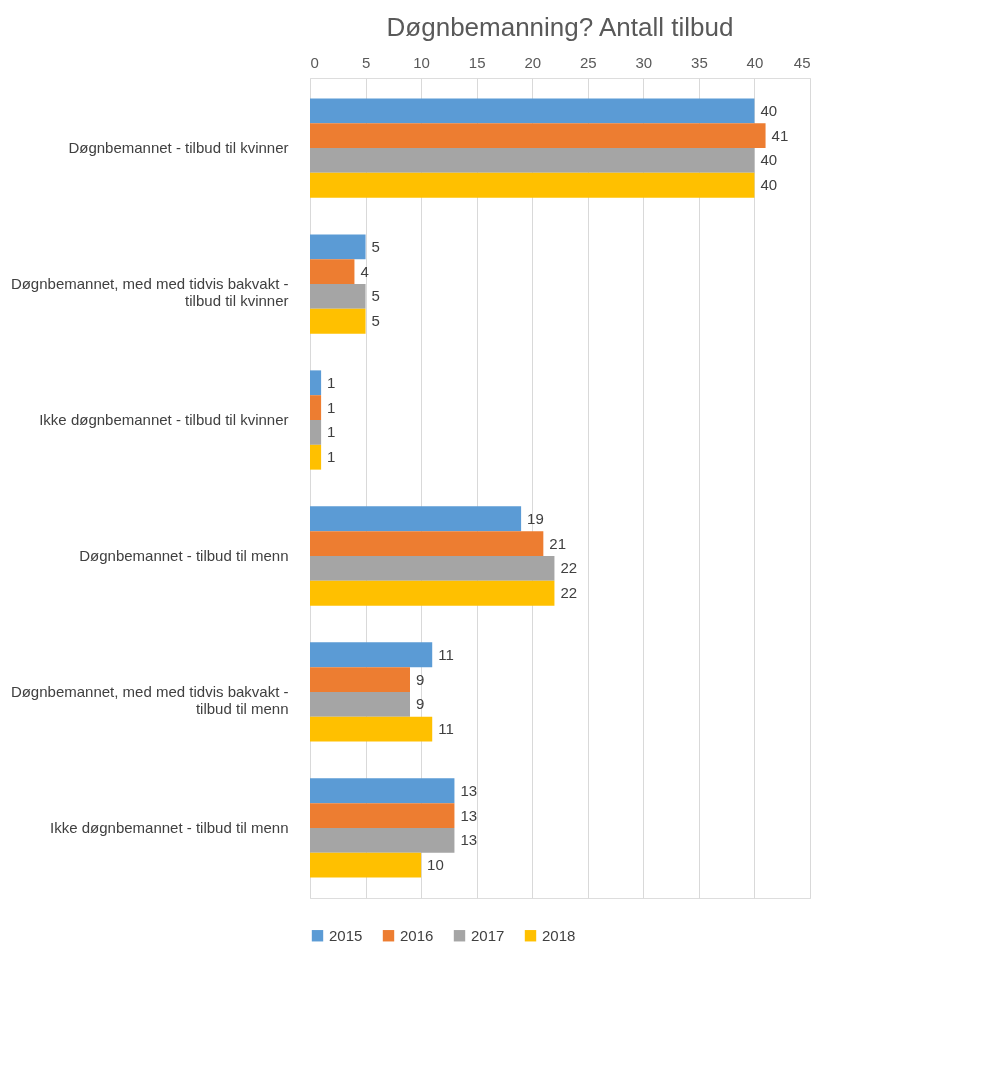 The width and height of the screenshot is (995, 1082). Describe the element at coordinates (560, 27) in the screenshot. I see `chart-title: Døgnbemanning? Antall tilbud` at that location.